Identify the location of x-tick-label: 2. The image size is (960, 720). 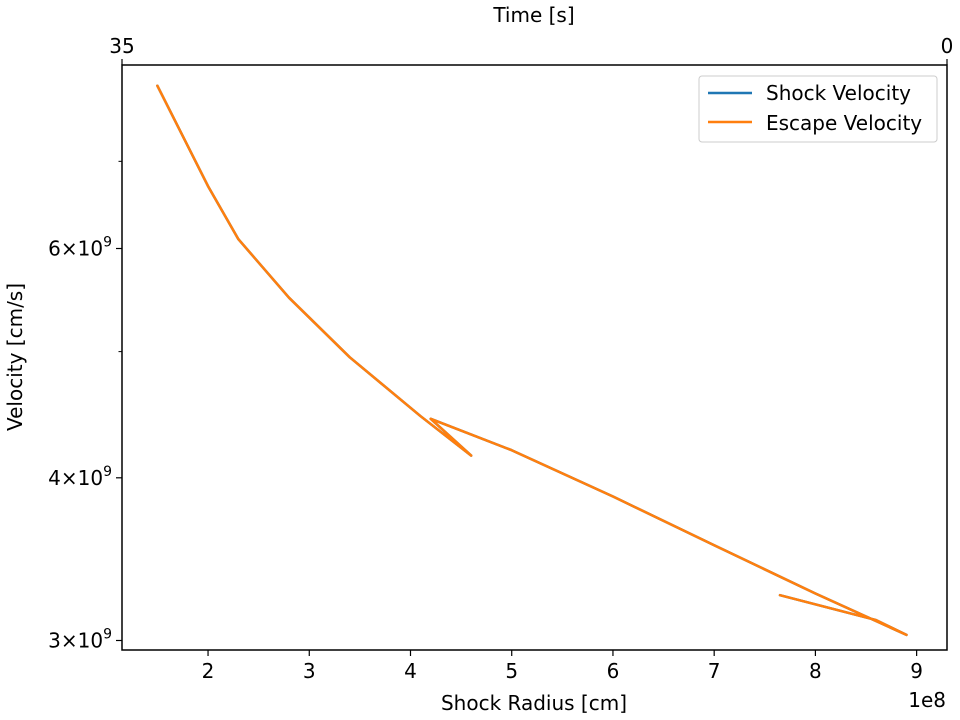
(208, 671).